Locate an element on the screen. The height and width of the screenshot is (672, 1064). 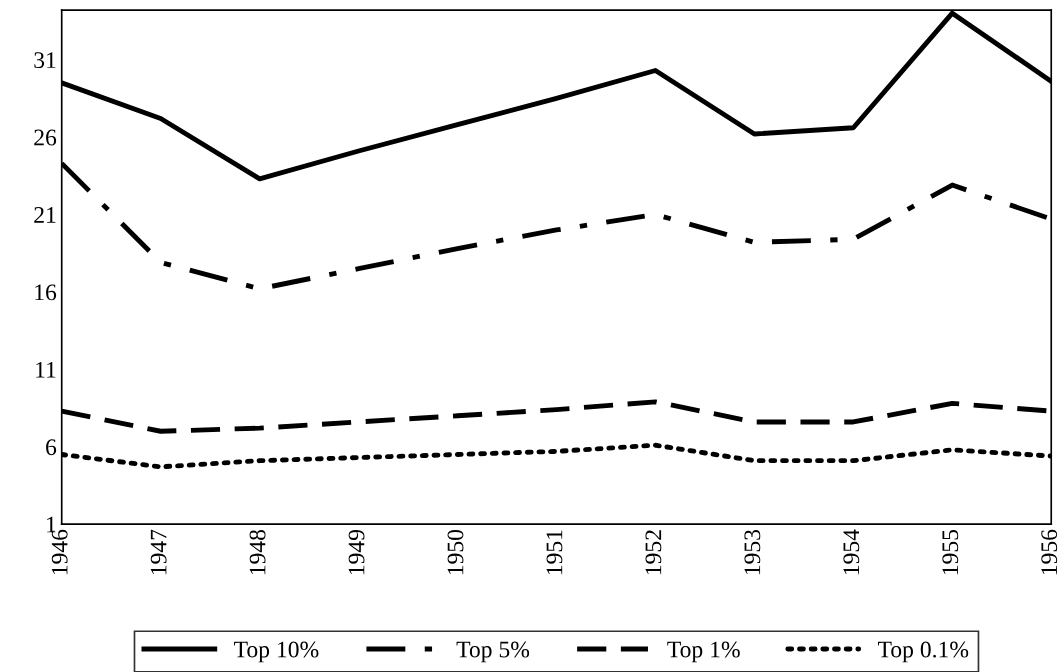
y-tick-label: 31 is located at coordinates (45, 60).